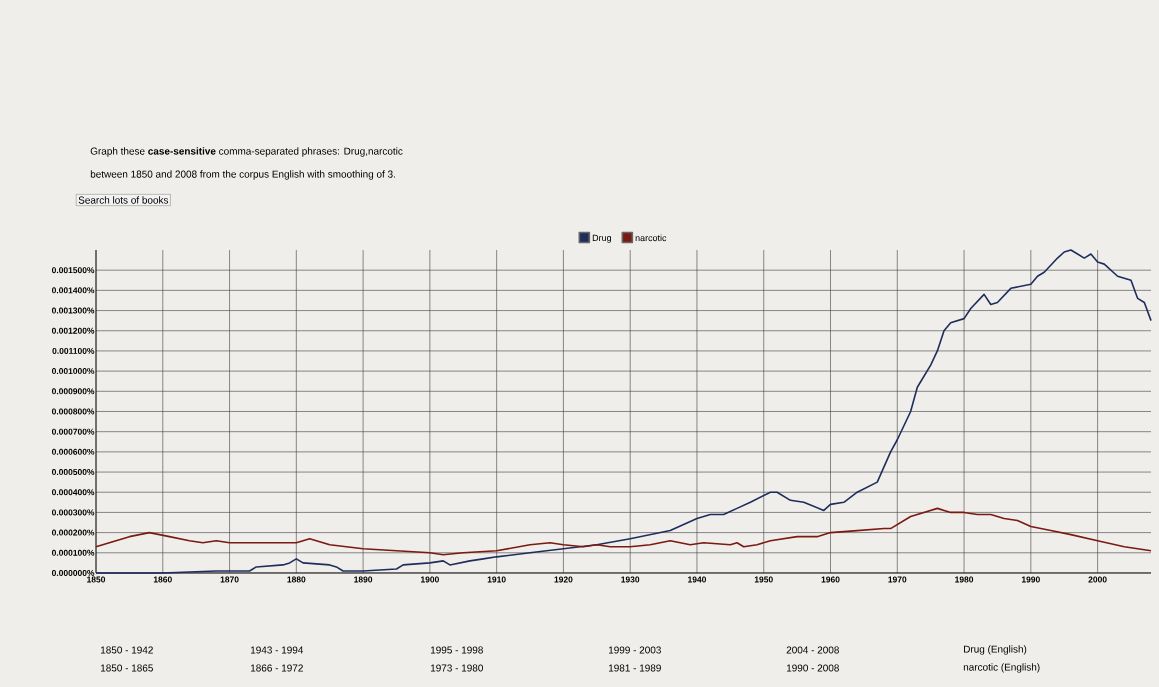  I want to click on text: 2004 - 2008, so click(812, 650).